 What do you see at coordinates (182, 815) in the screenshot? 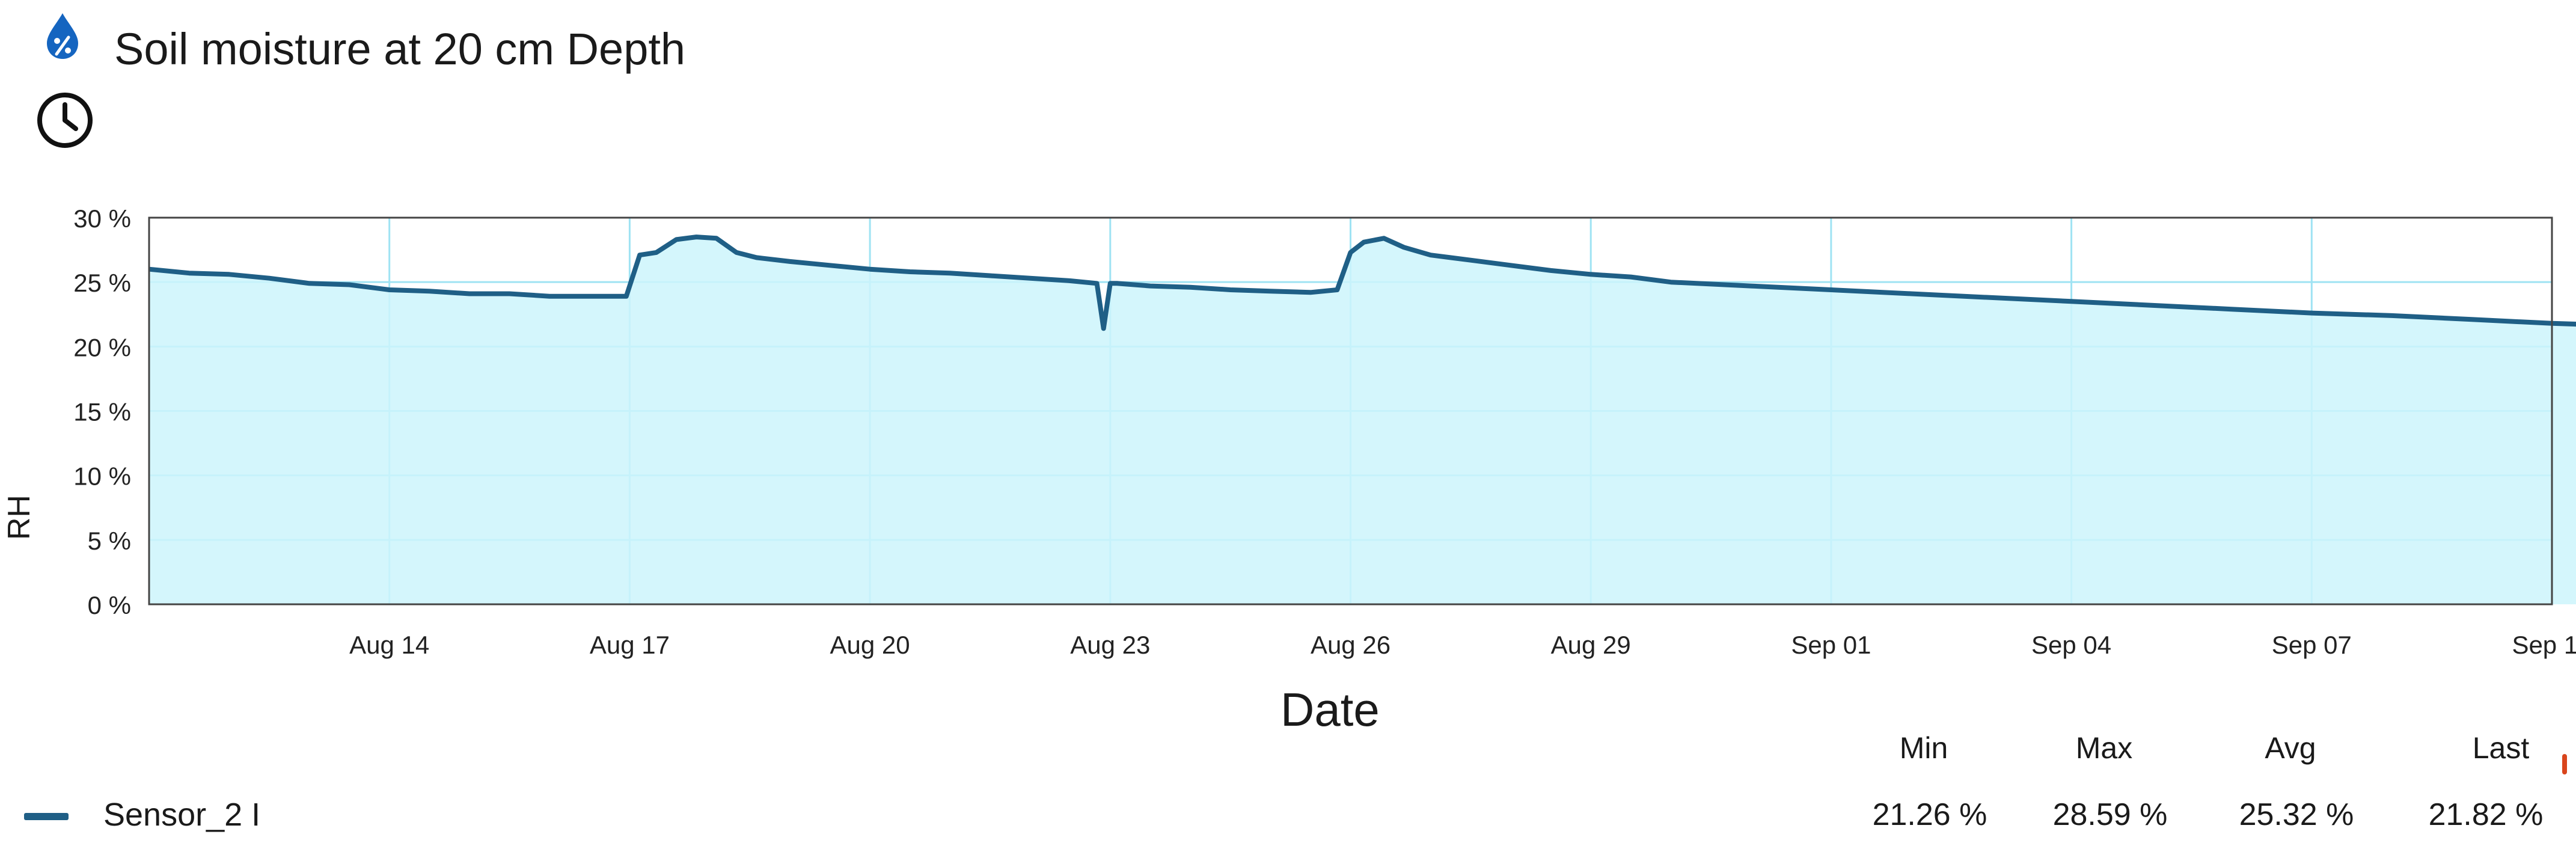
I see `legend-series-label: Sensor_2 I` at bounding box center [182, 815].